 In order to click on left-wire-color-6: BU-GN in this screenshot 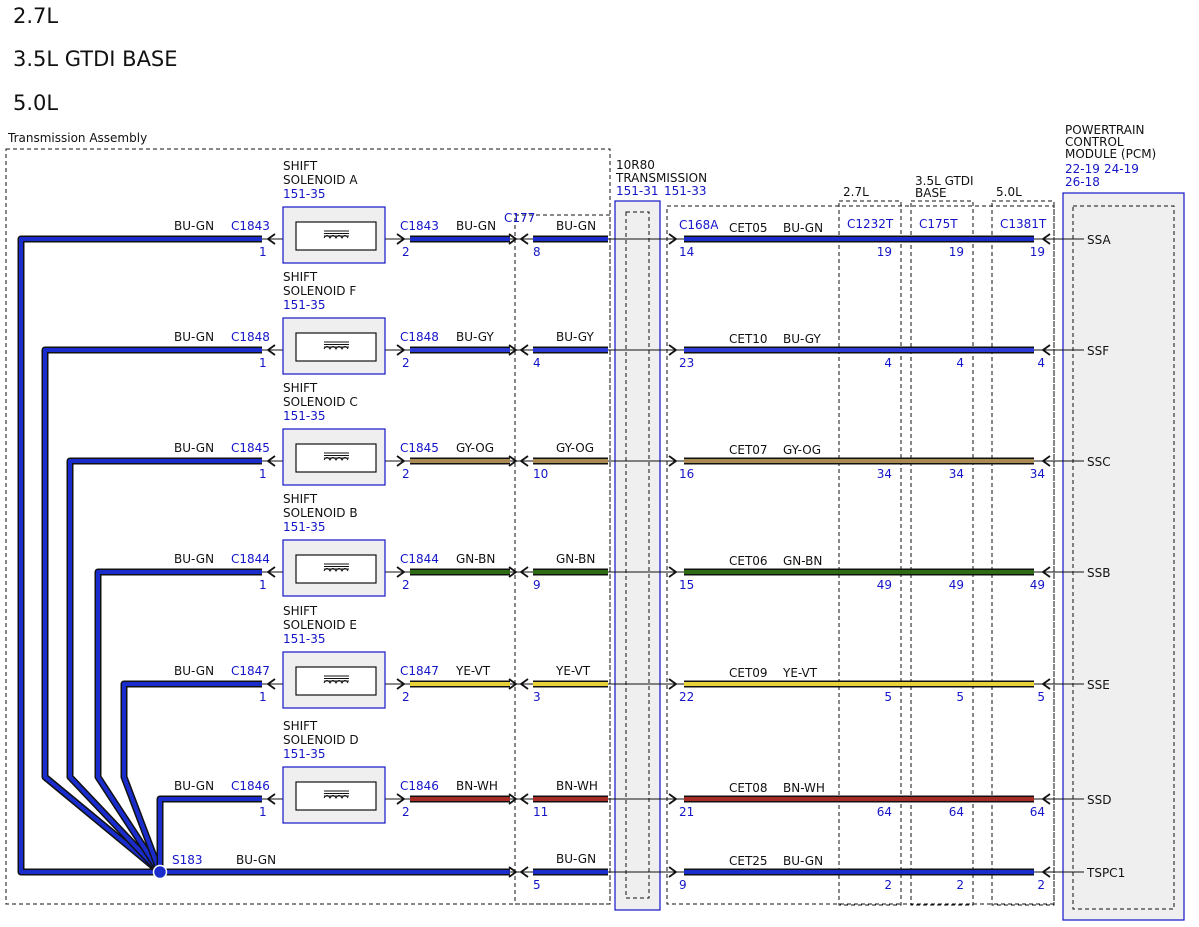, I will do `click(194, 786)`.